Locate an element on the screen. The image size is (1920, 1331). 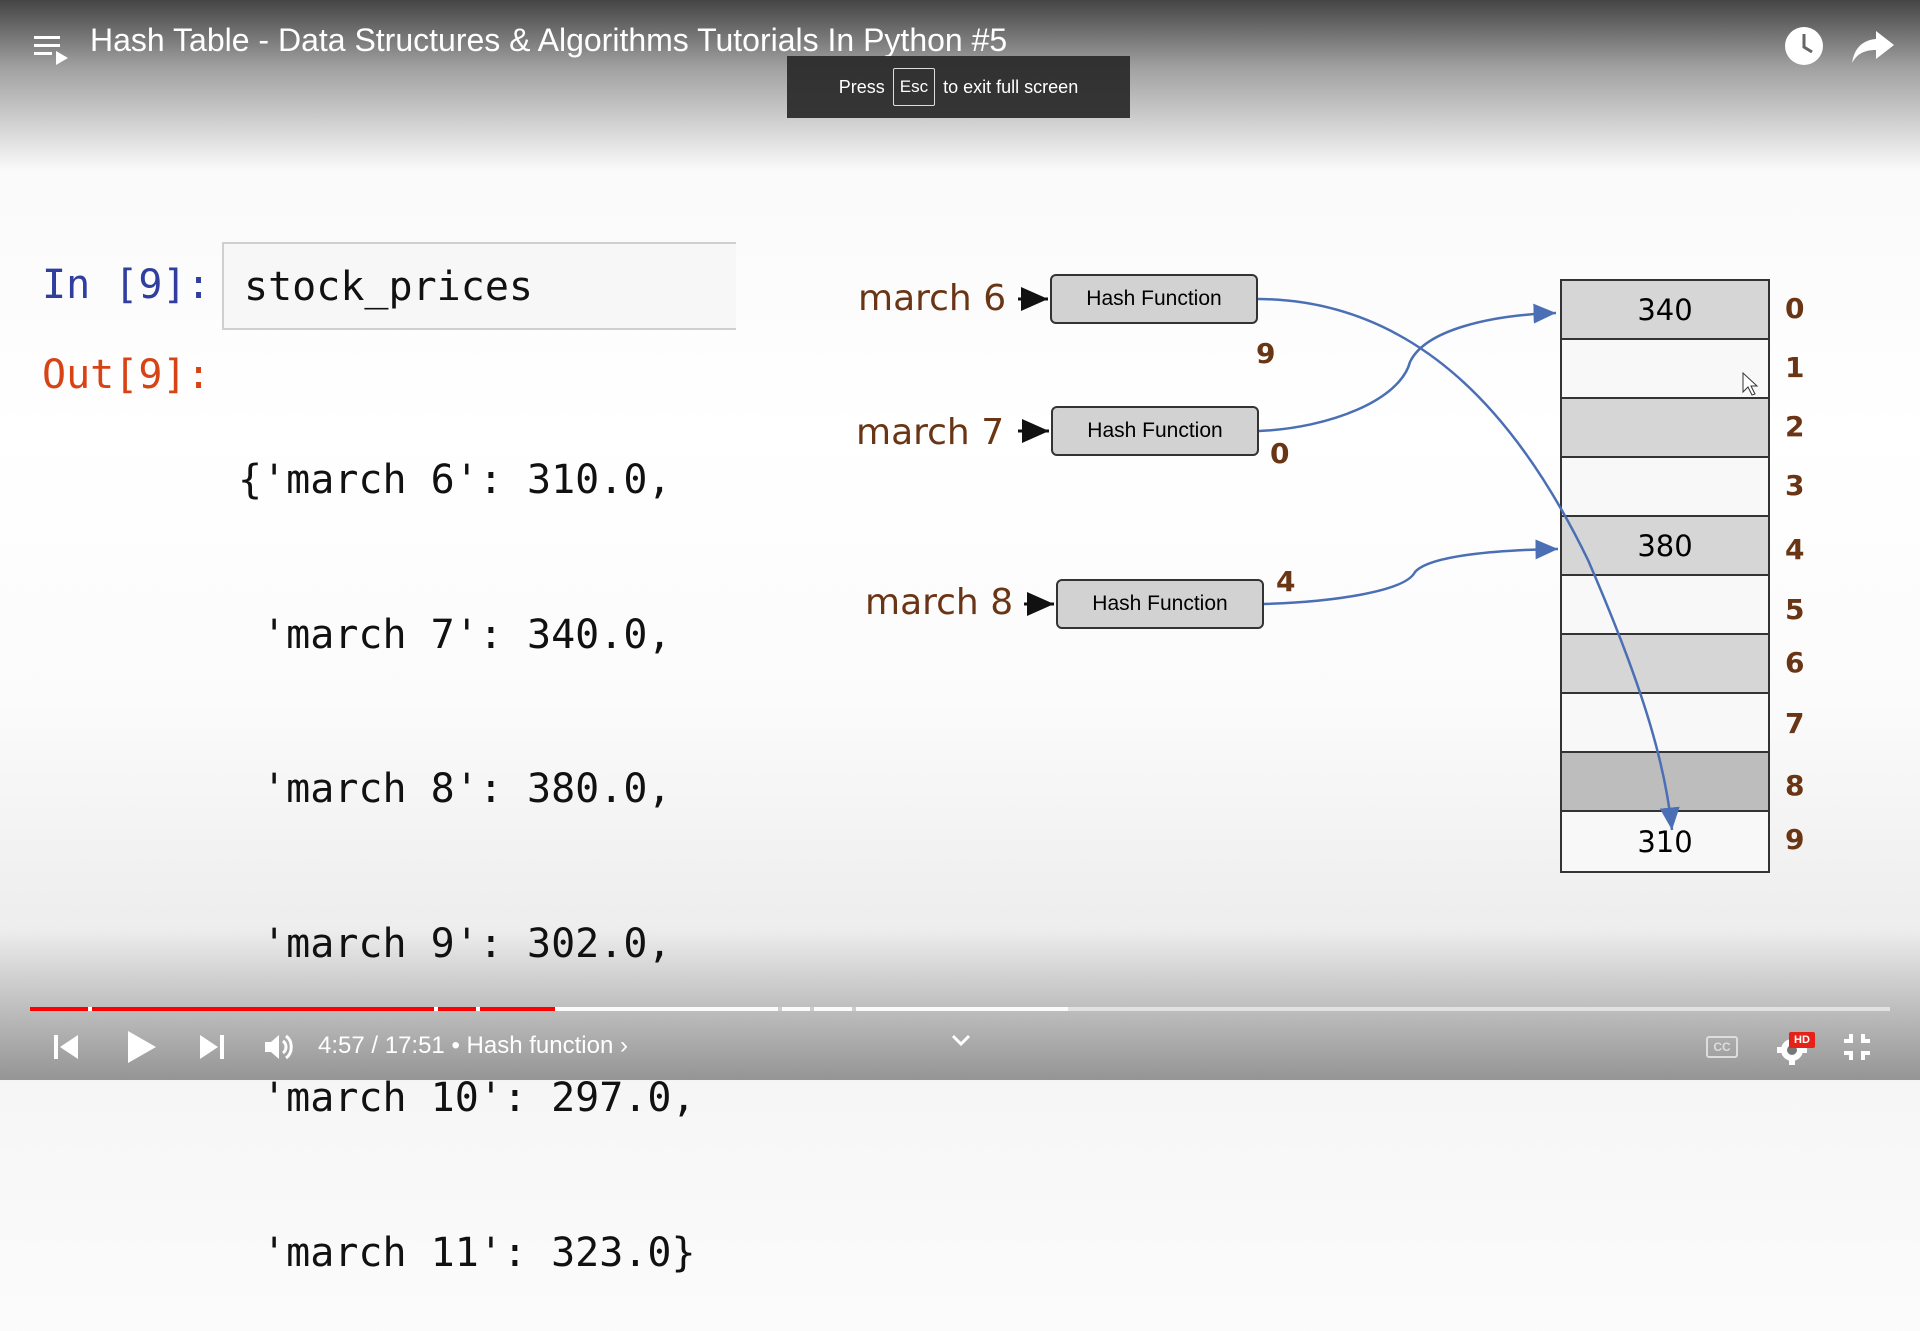
table-index: 1 is located at coordinates (1795, 367).